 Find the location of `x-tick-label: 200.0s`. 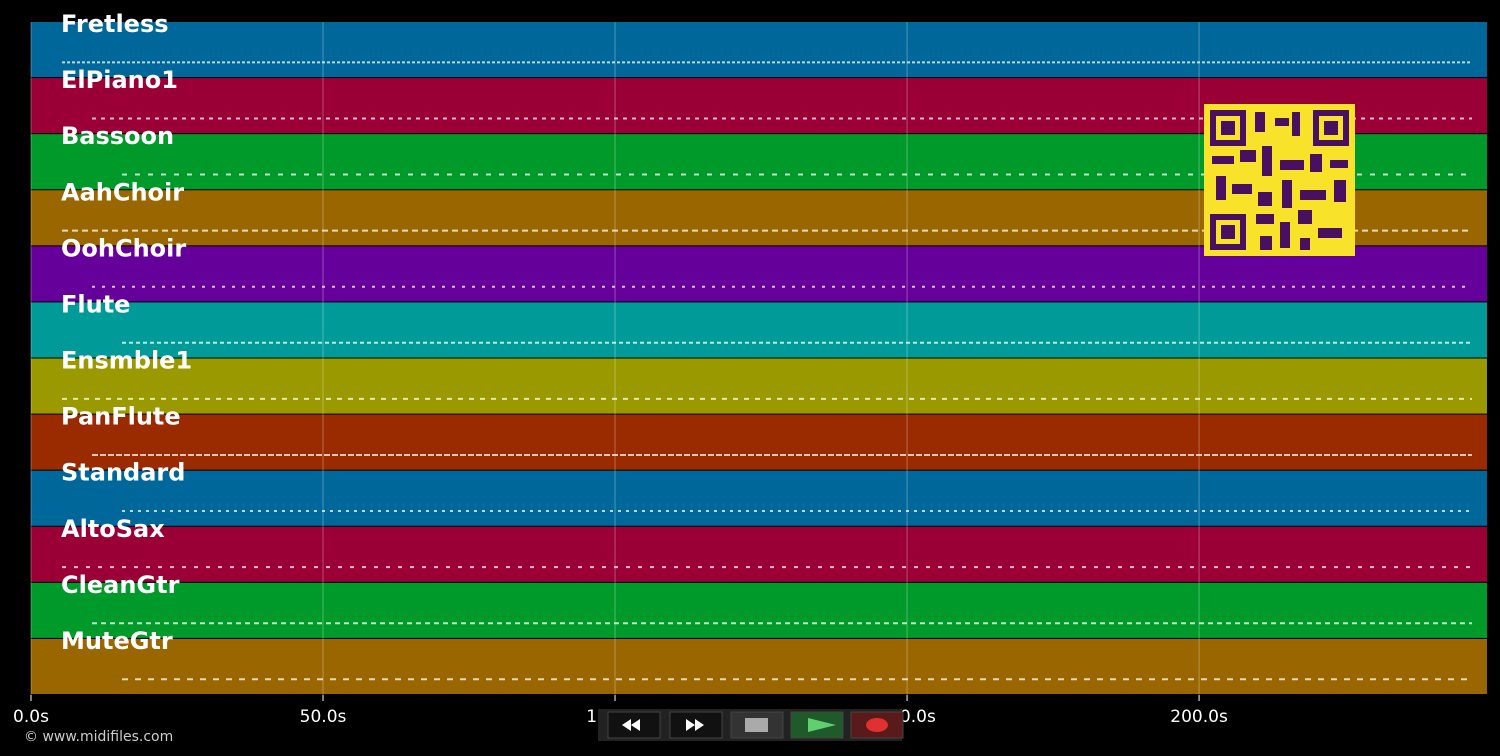

x-tick-label: 200.0s is located at coordinates (1199, 717).